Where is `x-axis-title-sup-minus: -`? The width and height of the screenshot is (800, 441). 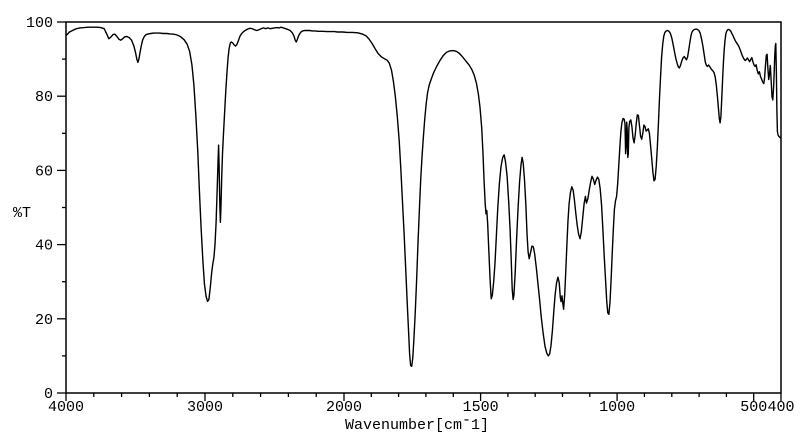 x-axis-title-sup-minus: - is located at coordinates (466, 420).